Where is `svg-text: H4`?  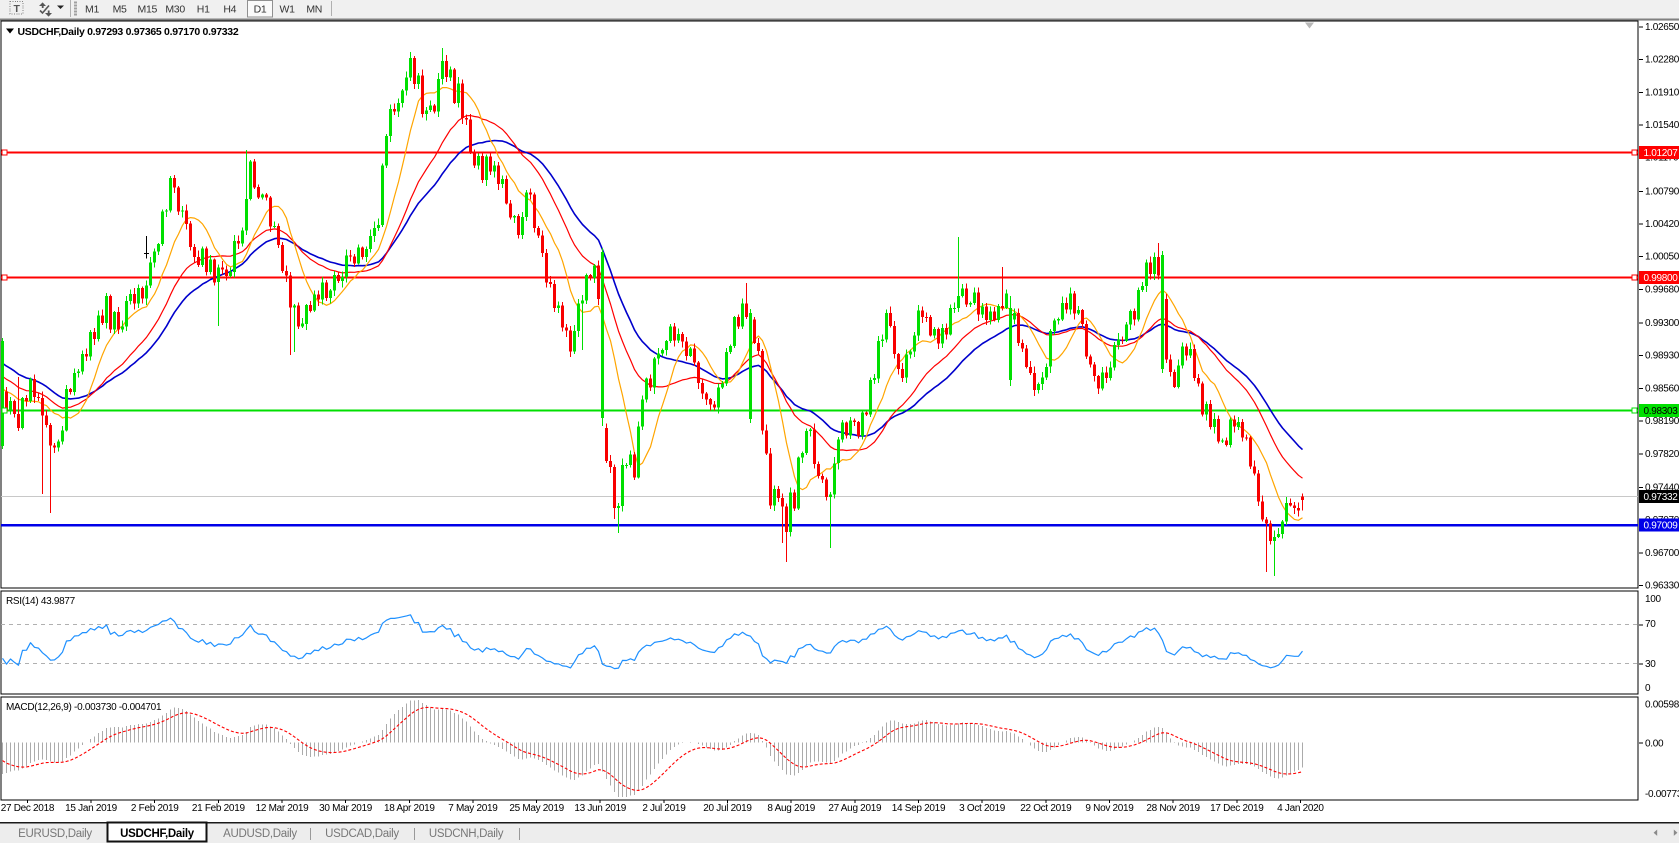
svg-text: H4 is located at coordinates (229, 10).